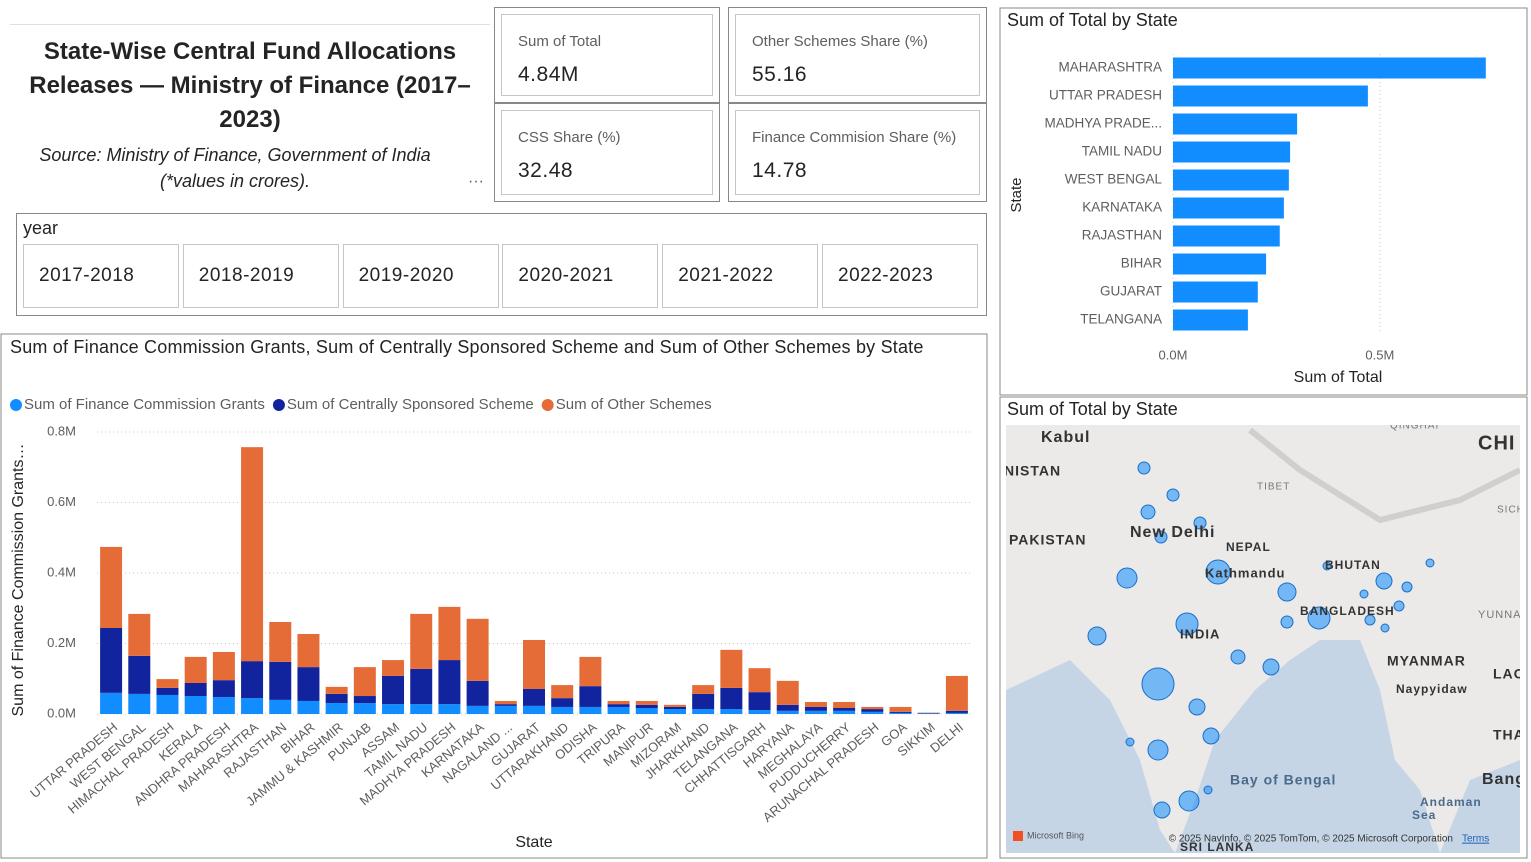  Describe the element at coordinates (900, 276) in the screenshot. I see `year-option: 2022-2023` at that location.